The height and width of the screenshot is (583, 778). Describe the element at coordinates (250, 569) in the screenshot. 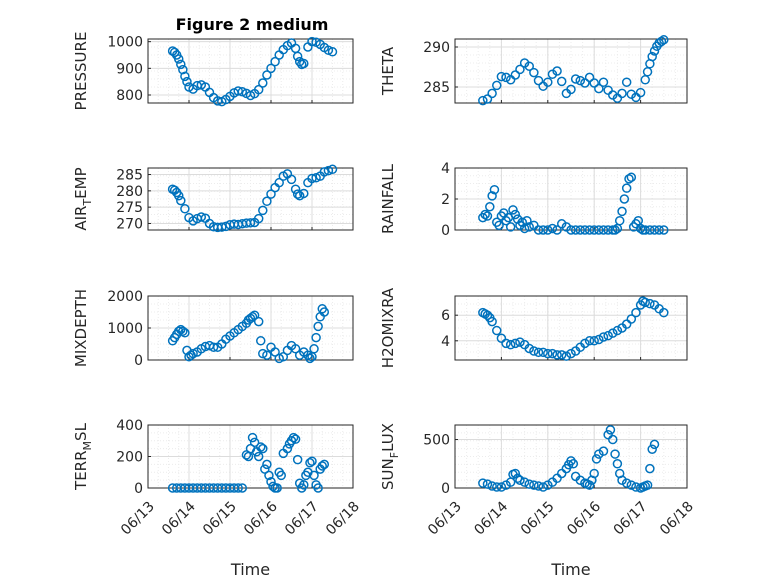

I see `x-axis-label: Time` at that location.